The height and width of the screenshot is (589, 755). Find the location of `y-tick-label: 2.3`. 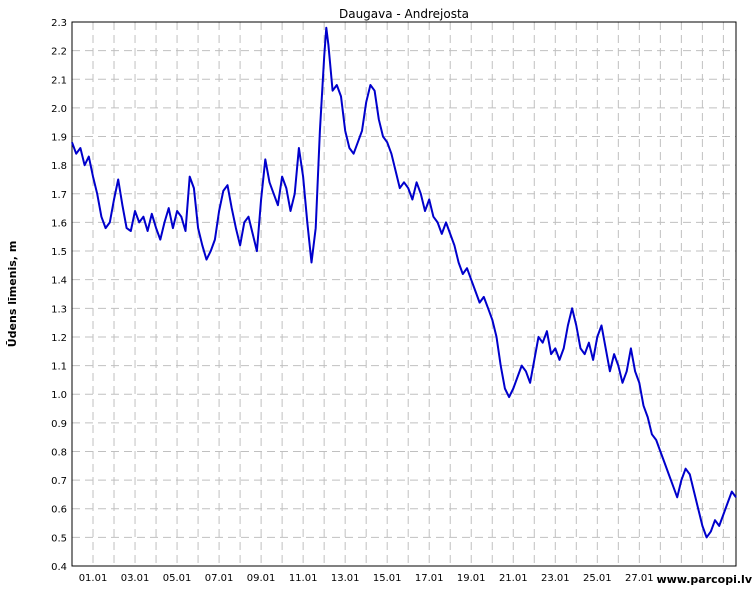

y-tick-label: 2.3 is located at coordinates (59, 23).